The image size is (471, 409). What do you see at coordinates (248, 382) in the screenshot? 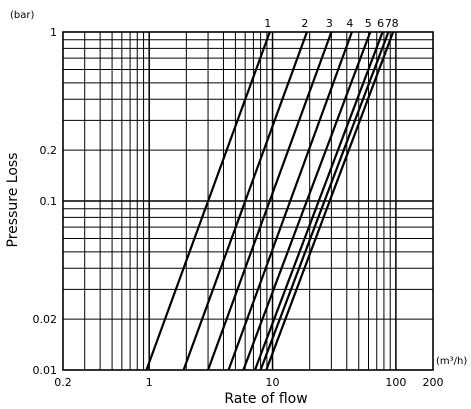
I see `x-tick-labels: 0.2 1 10 100 200` at bounding box center [248, 382].